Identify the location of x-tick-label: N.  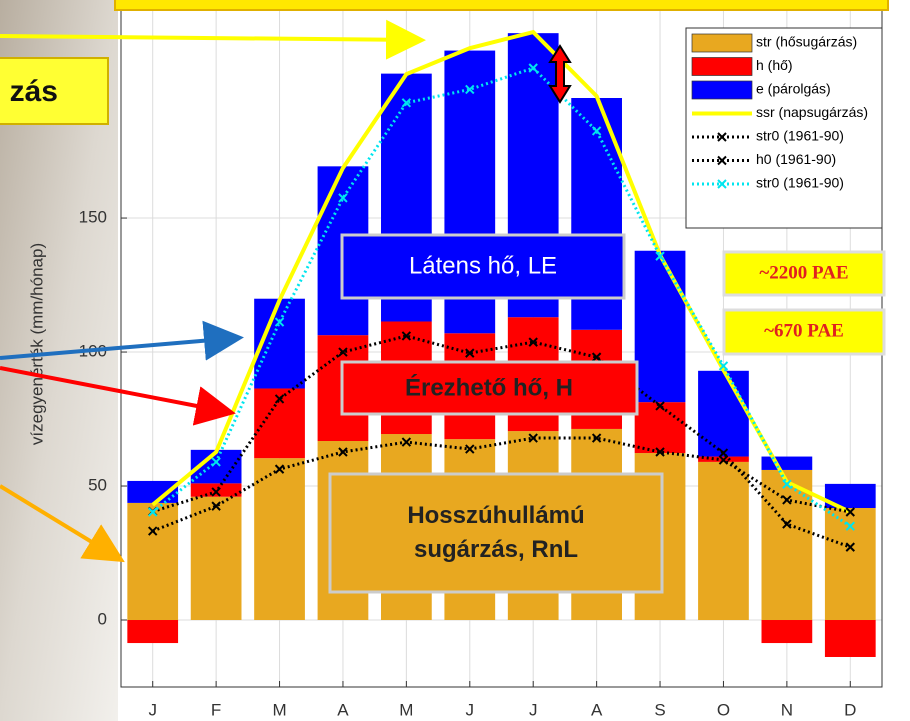
(787, 709).